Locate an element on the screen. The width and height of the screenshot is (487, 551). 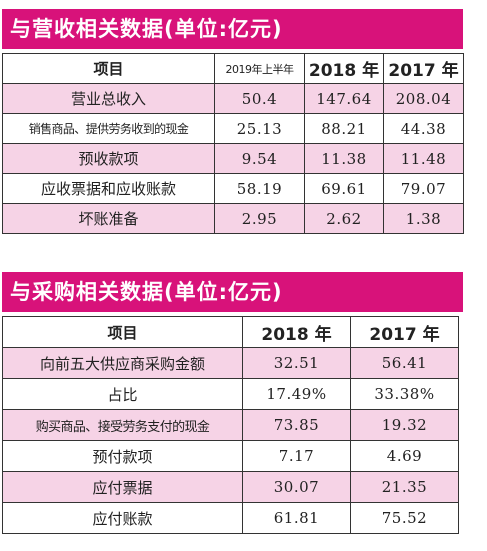
table-header-row: 项目 2019年上半年 2018 年 2017 年 is located at coordinates (233, 68).